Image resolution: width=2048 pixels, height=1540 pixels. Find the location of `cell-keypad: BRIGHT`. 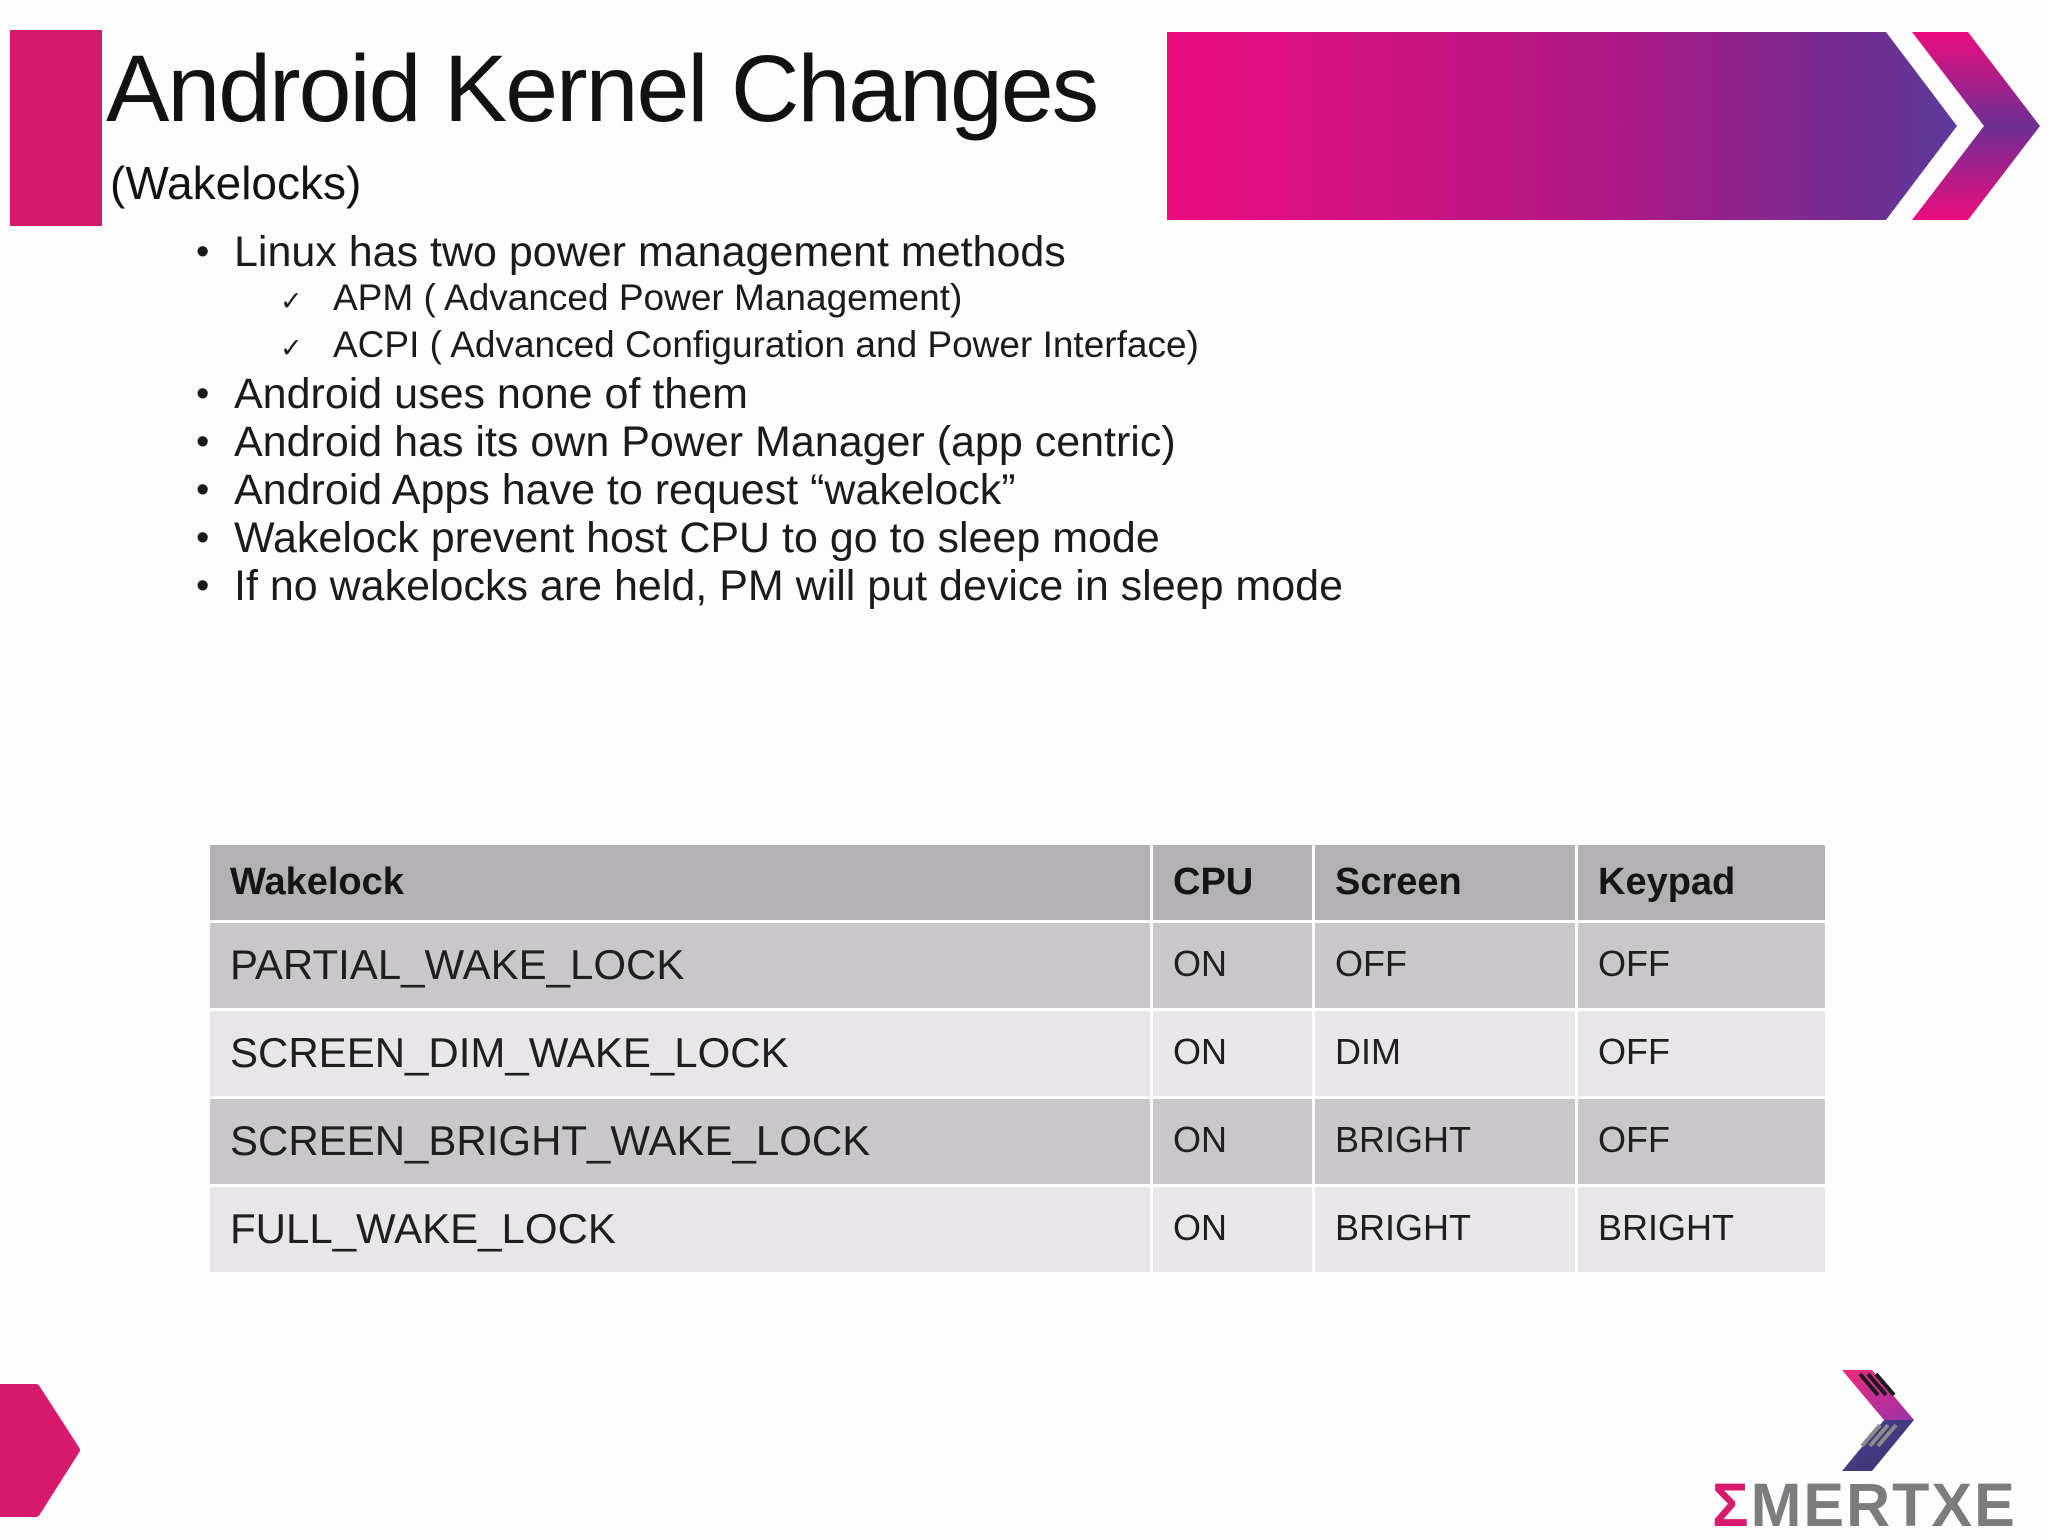

cell-keypad: BRIGHT is located at coordinates (1700, 1228).